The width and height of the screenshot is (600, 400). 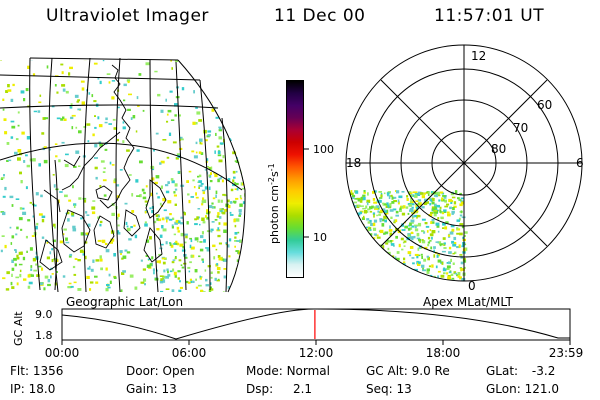 What do you see at coordinates (279, 389) in the screenshot?
I see `info-dsp: Dsp: 2.1` at bounding box center [279, 389].